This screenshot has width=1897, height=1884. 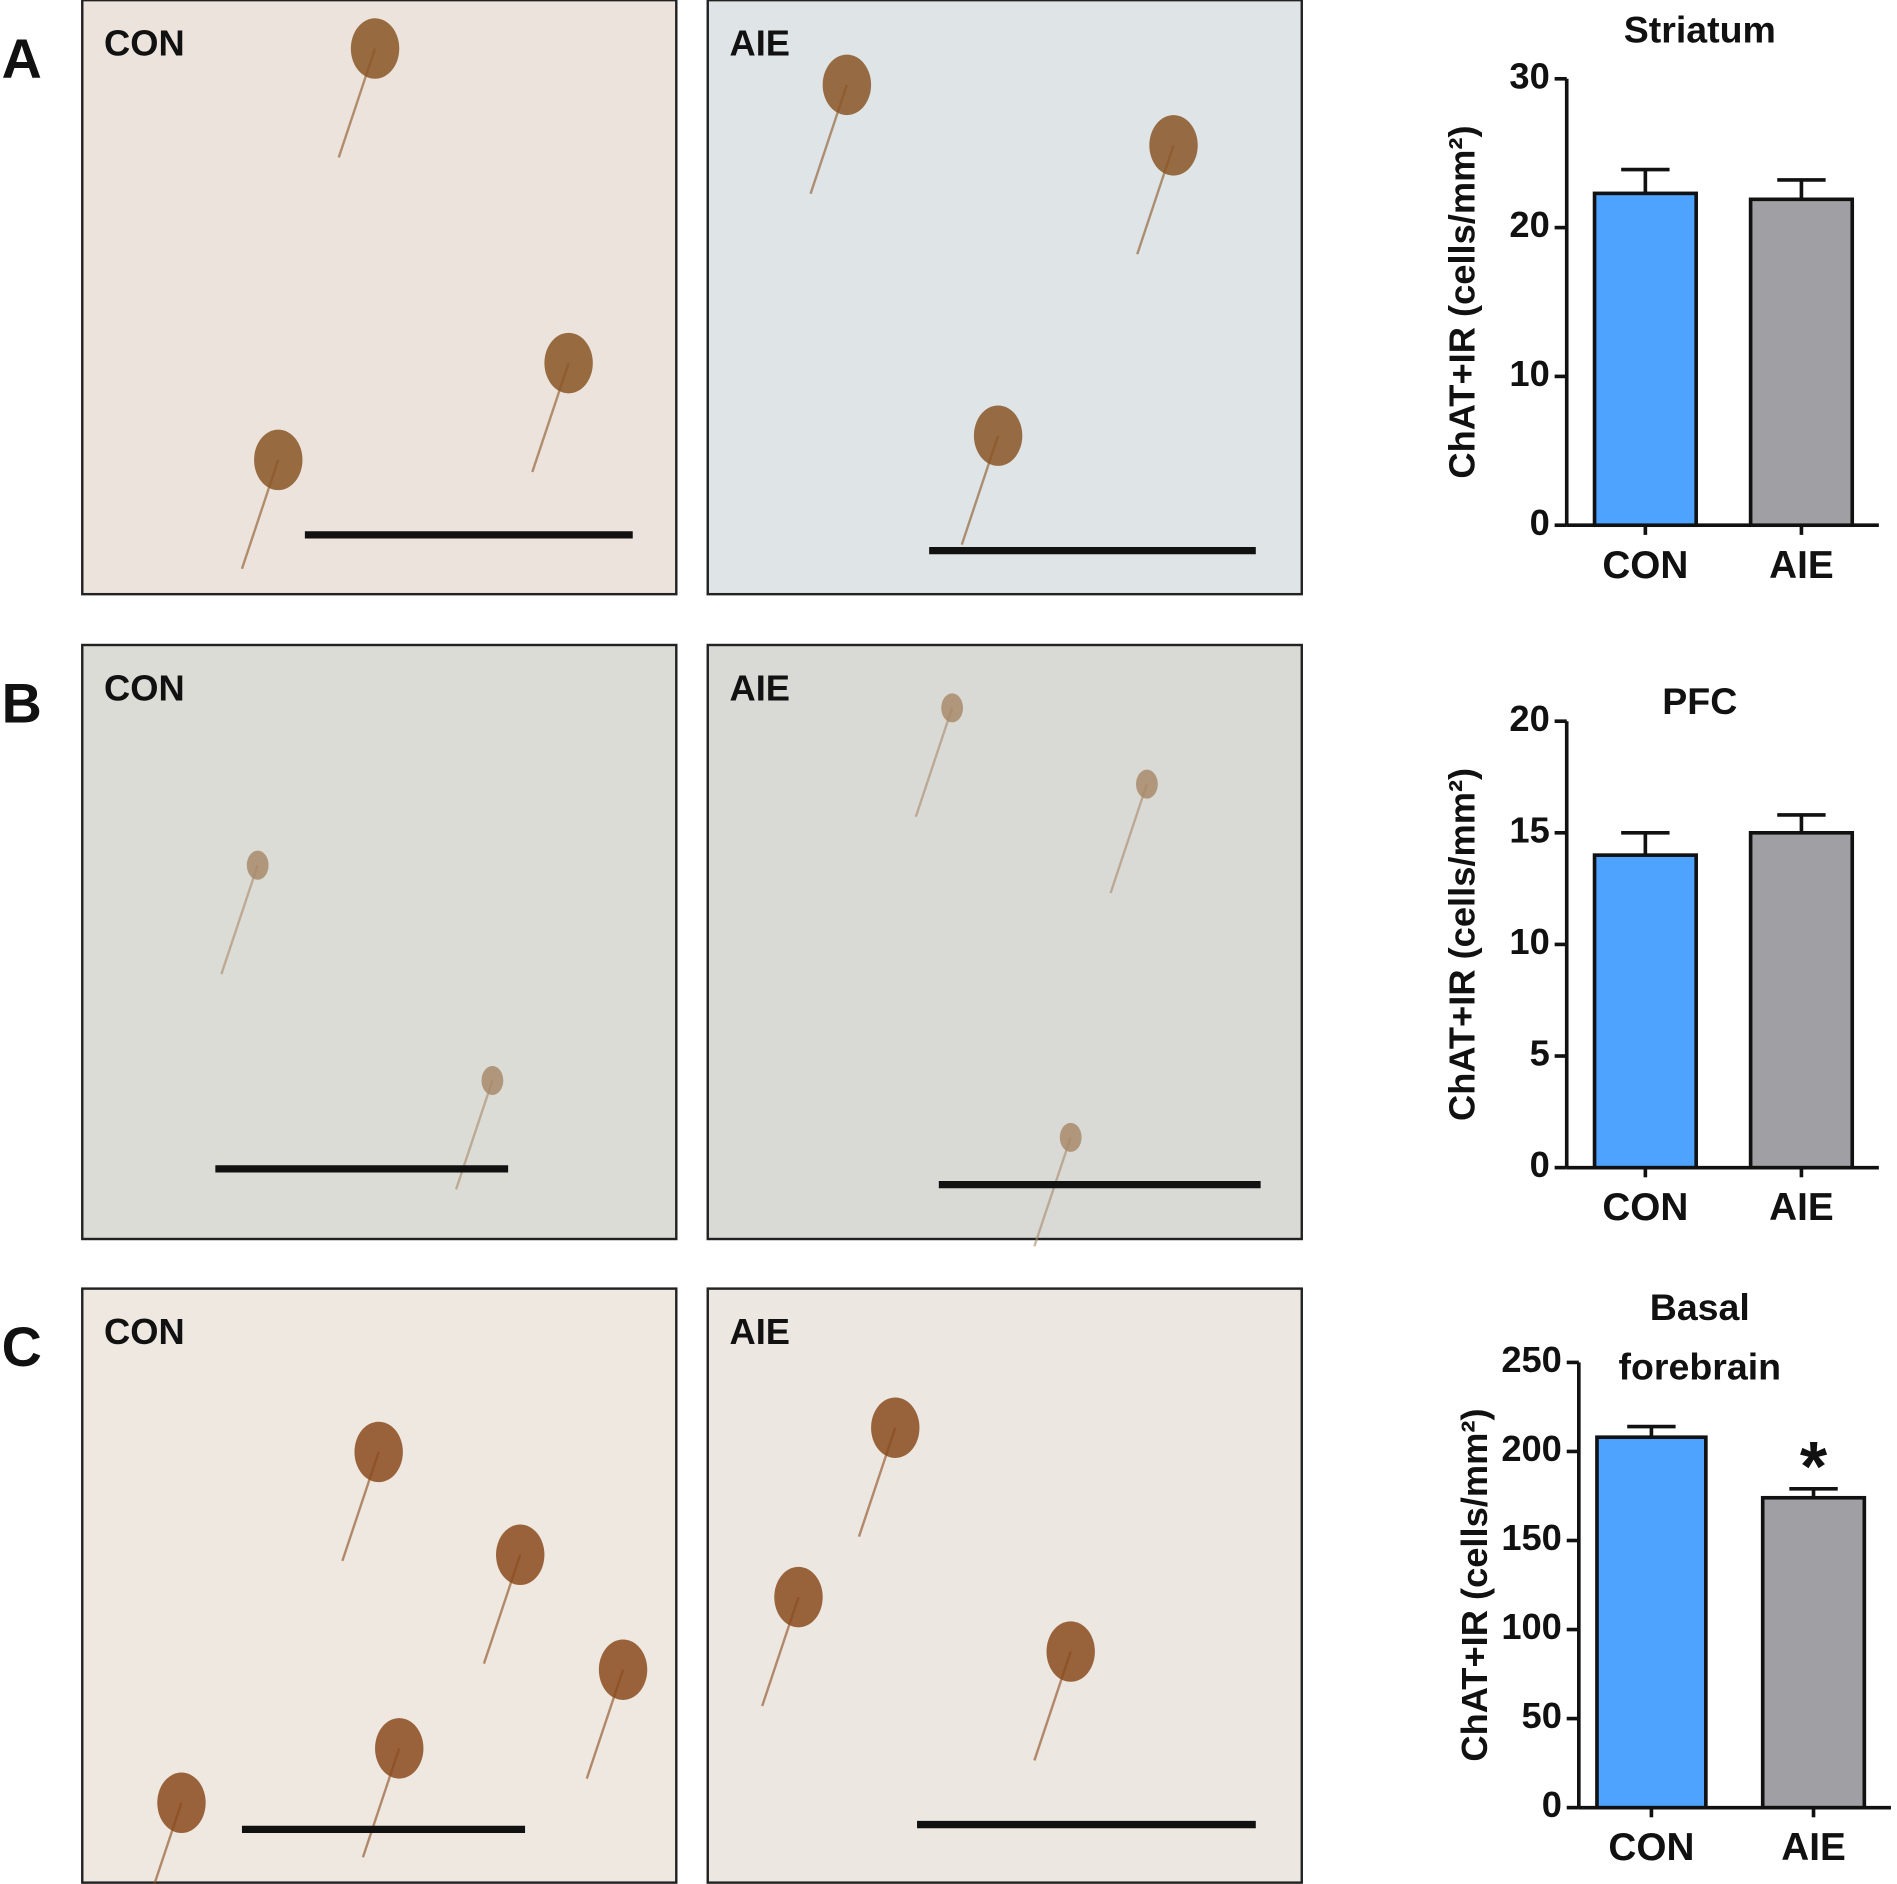 I want to click on y-tick-label: 200, so click(x=1531, y=1448).